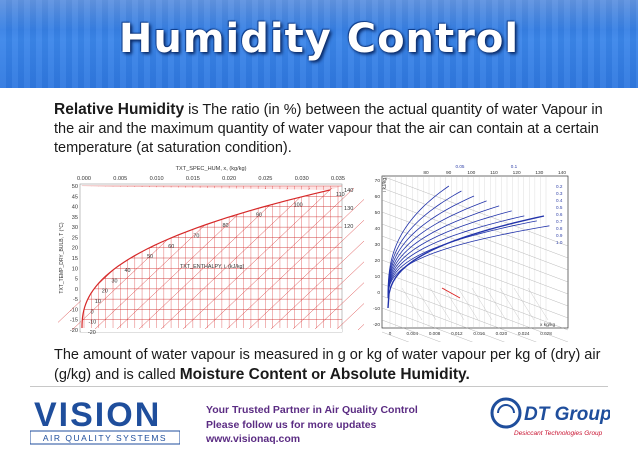 This screenshot has height=451, width=638. What do you see at coordinates (119, 109) in the screenshot?
I see `relative-humidity-term: Relative Humidity` at bounding box center [119, 109].